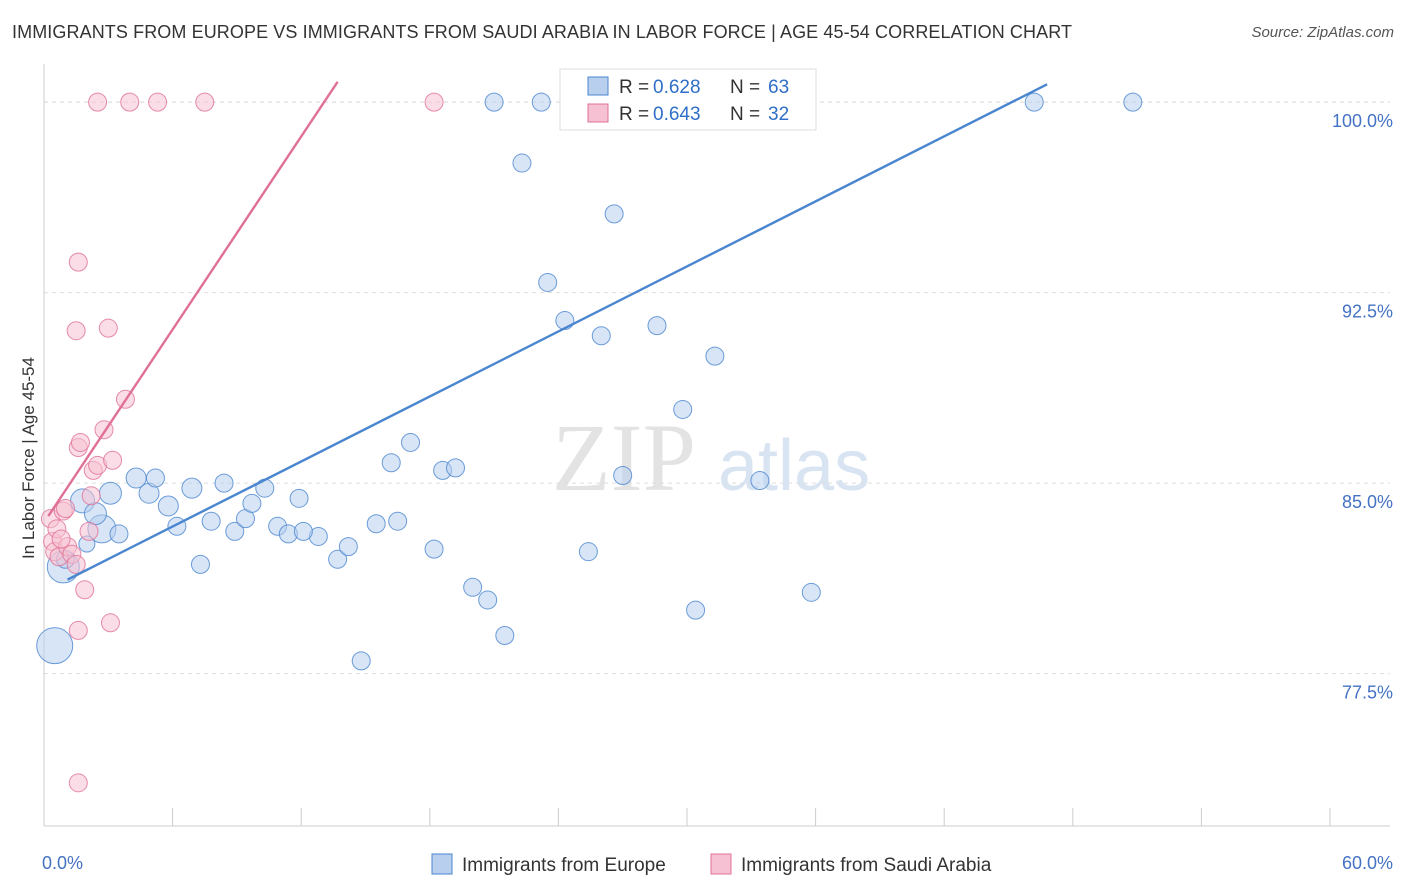  What do you see at coordinates (778, 87) in the screenshot?
I see `stats-n-europe: 63` at bounding box center [778, 87].